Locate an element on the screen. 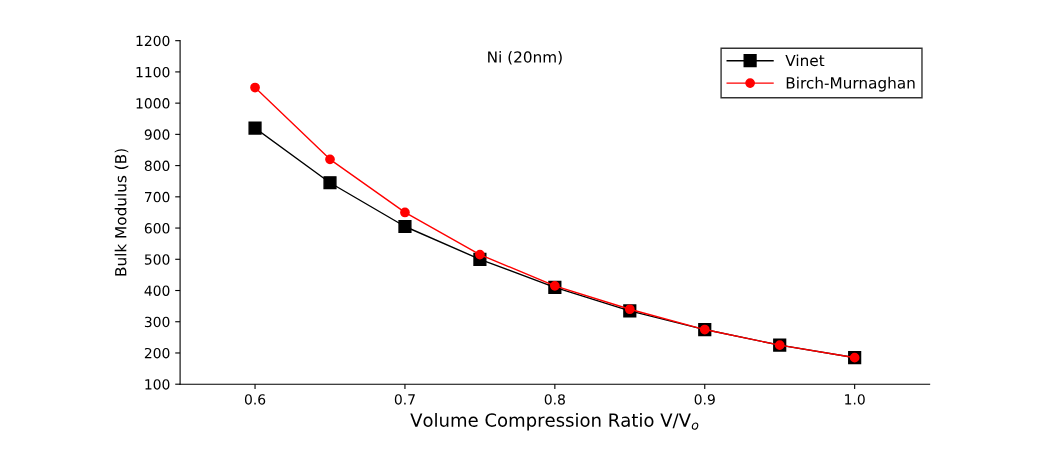  x-tick-label: 0.8 is located at coordinates (554, 399).